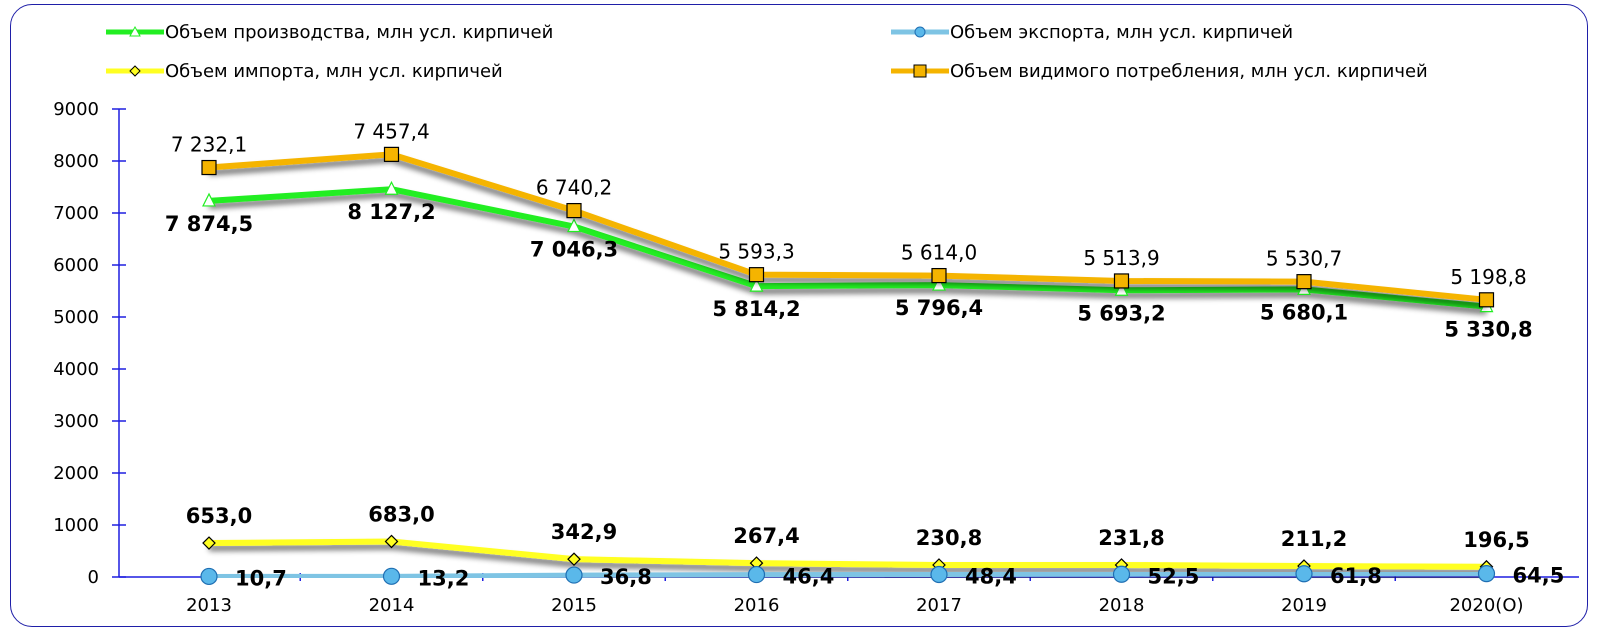 This screenshot has width=1600, height=631. What do you see at coordinates (920, 32) in the screenshot?
I see `circle-marker-icon` at bounding box center [920, 32].